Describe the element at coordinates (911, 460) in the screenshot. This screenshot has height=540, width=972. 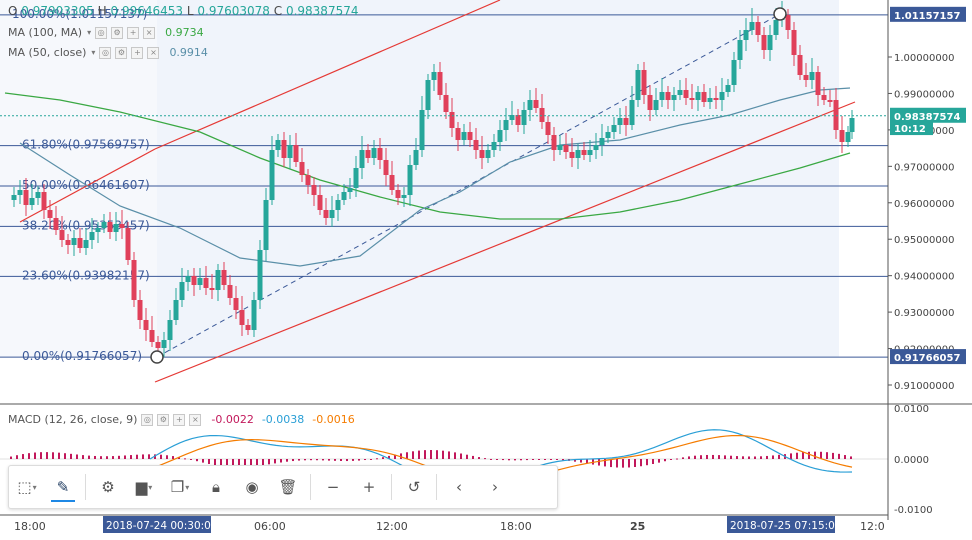
I see `macd-axis-label: 0.0000` at that location.